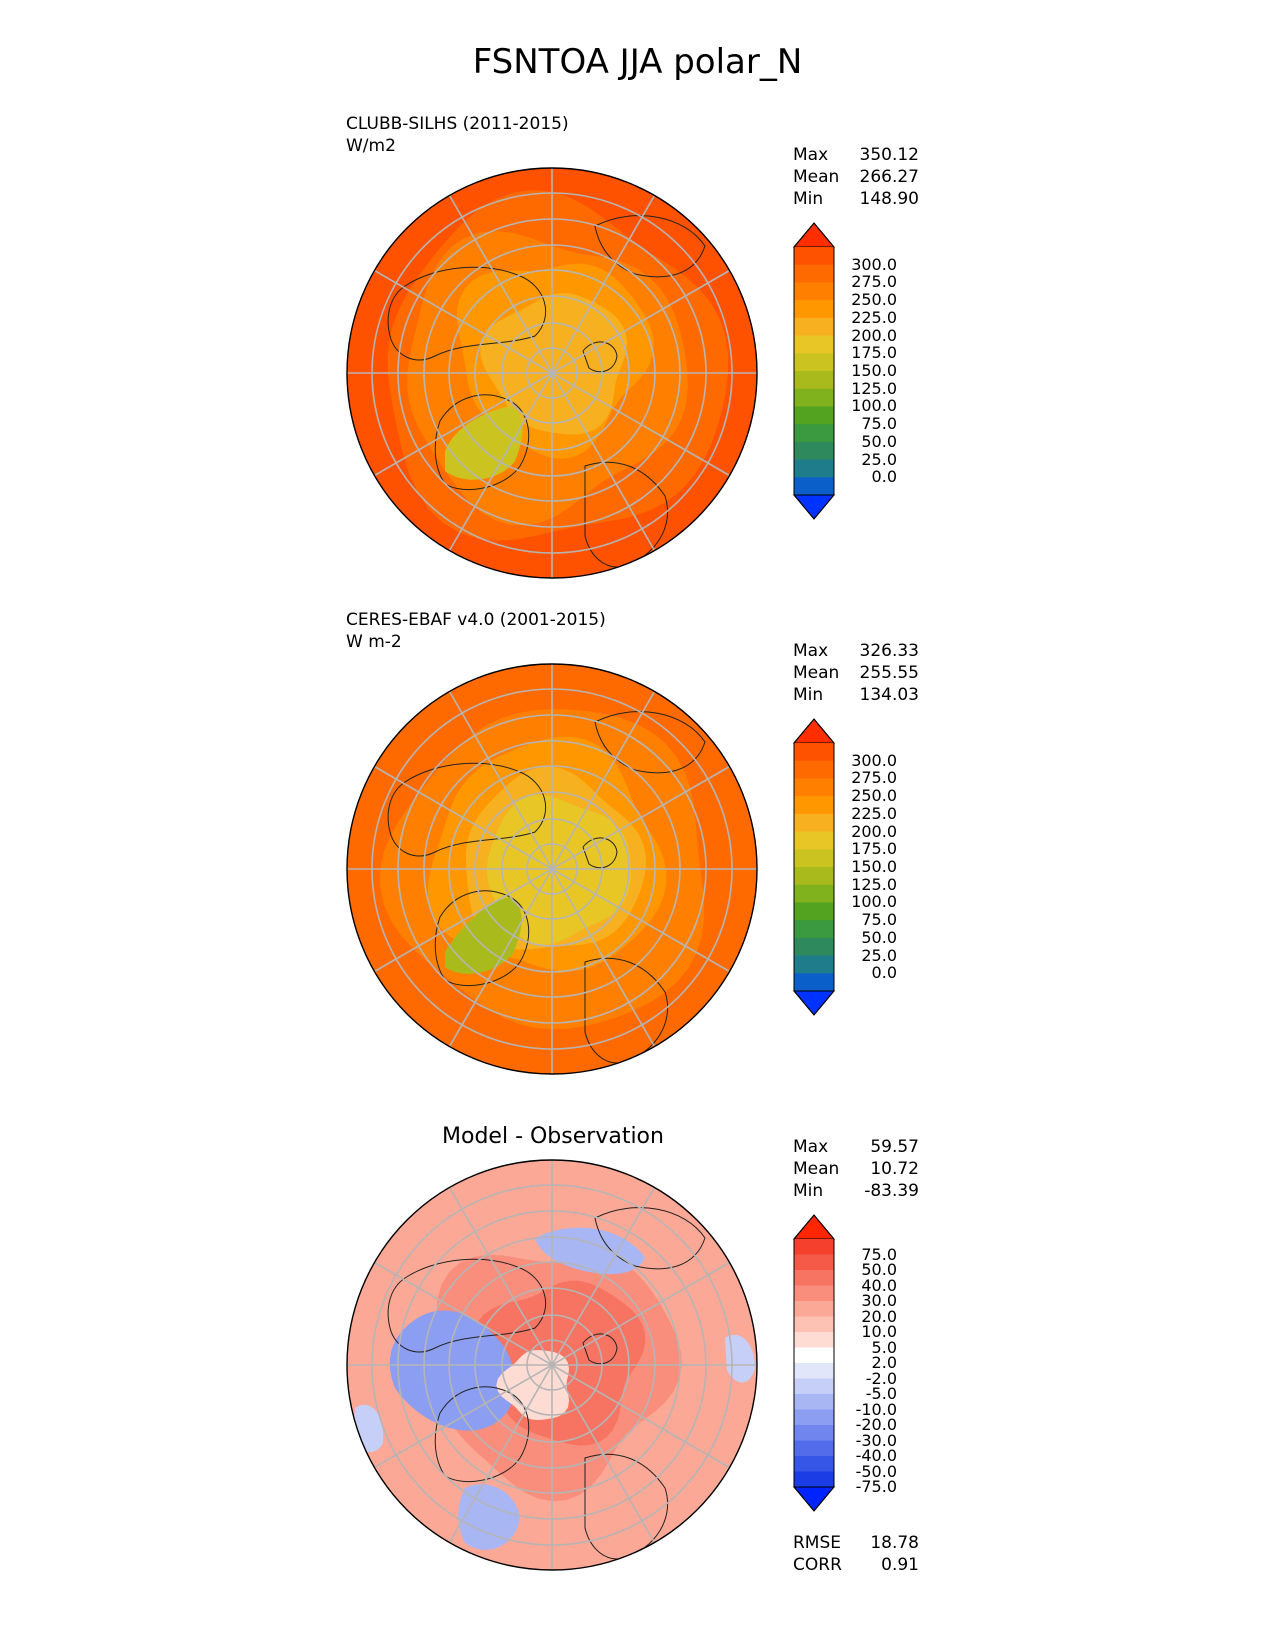  I want to click on panel3-colorbar-tick-label: 40.0, so click(879, 1285).